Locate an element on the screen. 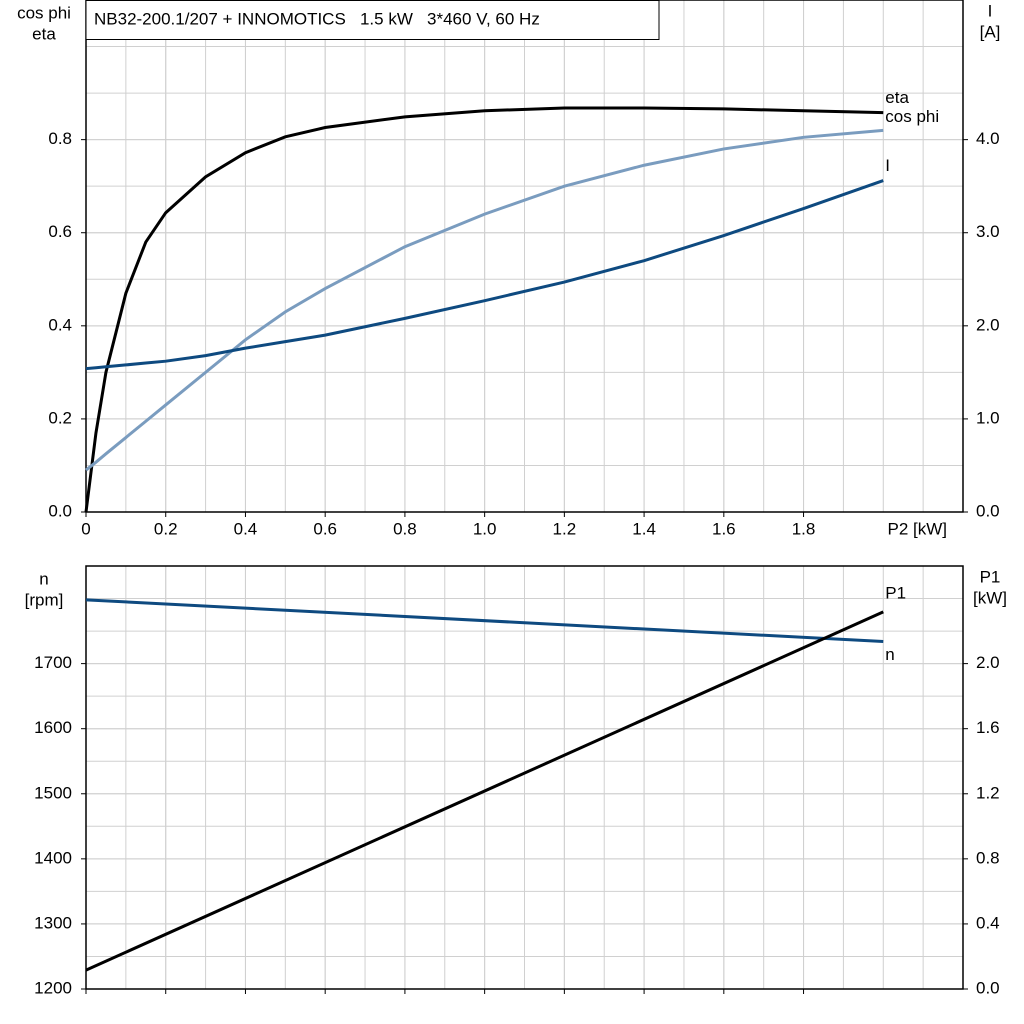 This screenshot has width=1024, height=1024. y-axis-label: n is located at coordinates (43, 578).